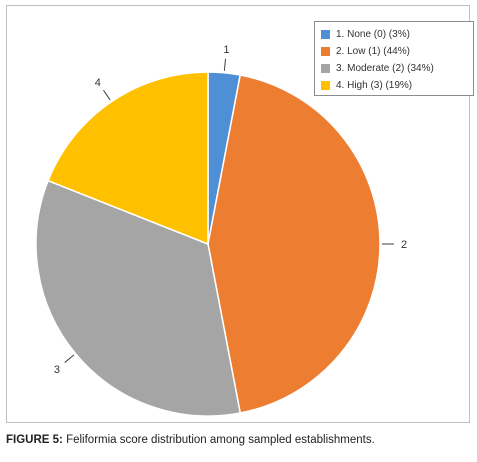 This screenshot has width=477, height=462. I want to click on legend-label-4: 4. High (3) (19%), so click(374, 85).